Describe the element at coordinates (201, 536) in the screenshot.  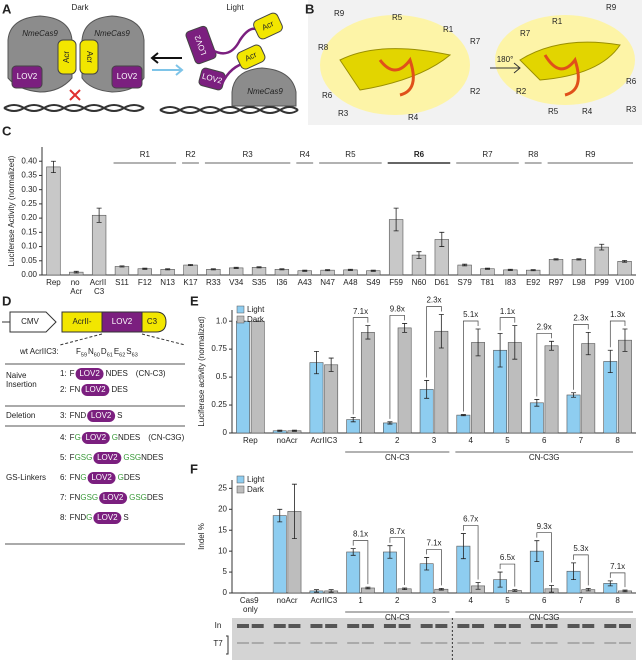
I see `y-axis-label: Indel %` at that location.